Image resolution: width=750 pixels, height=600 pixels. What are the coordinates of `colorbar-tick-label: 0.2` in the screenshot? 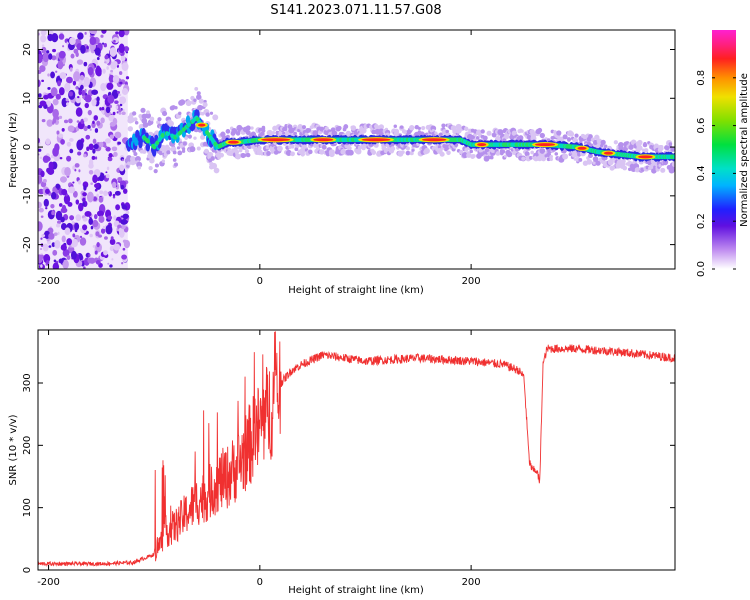 It's located at (701, 221).